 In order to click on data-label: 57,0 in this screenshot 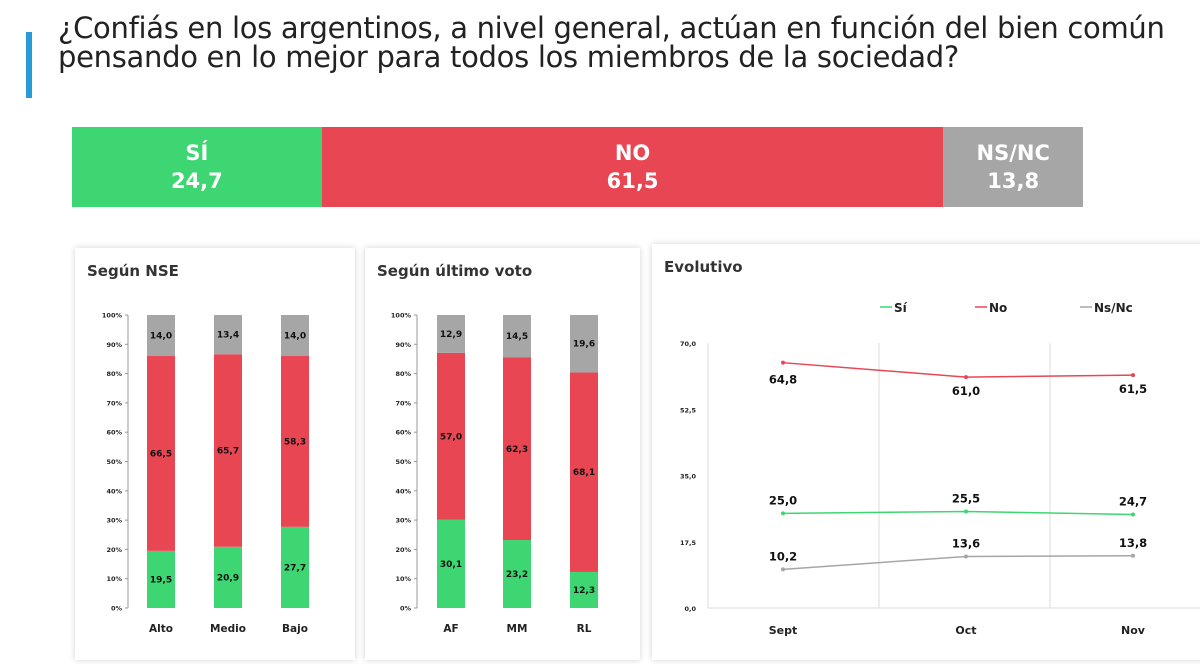, I will do `click(451, 437)`.